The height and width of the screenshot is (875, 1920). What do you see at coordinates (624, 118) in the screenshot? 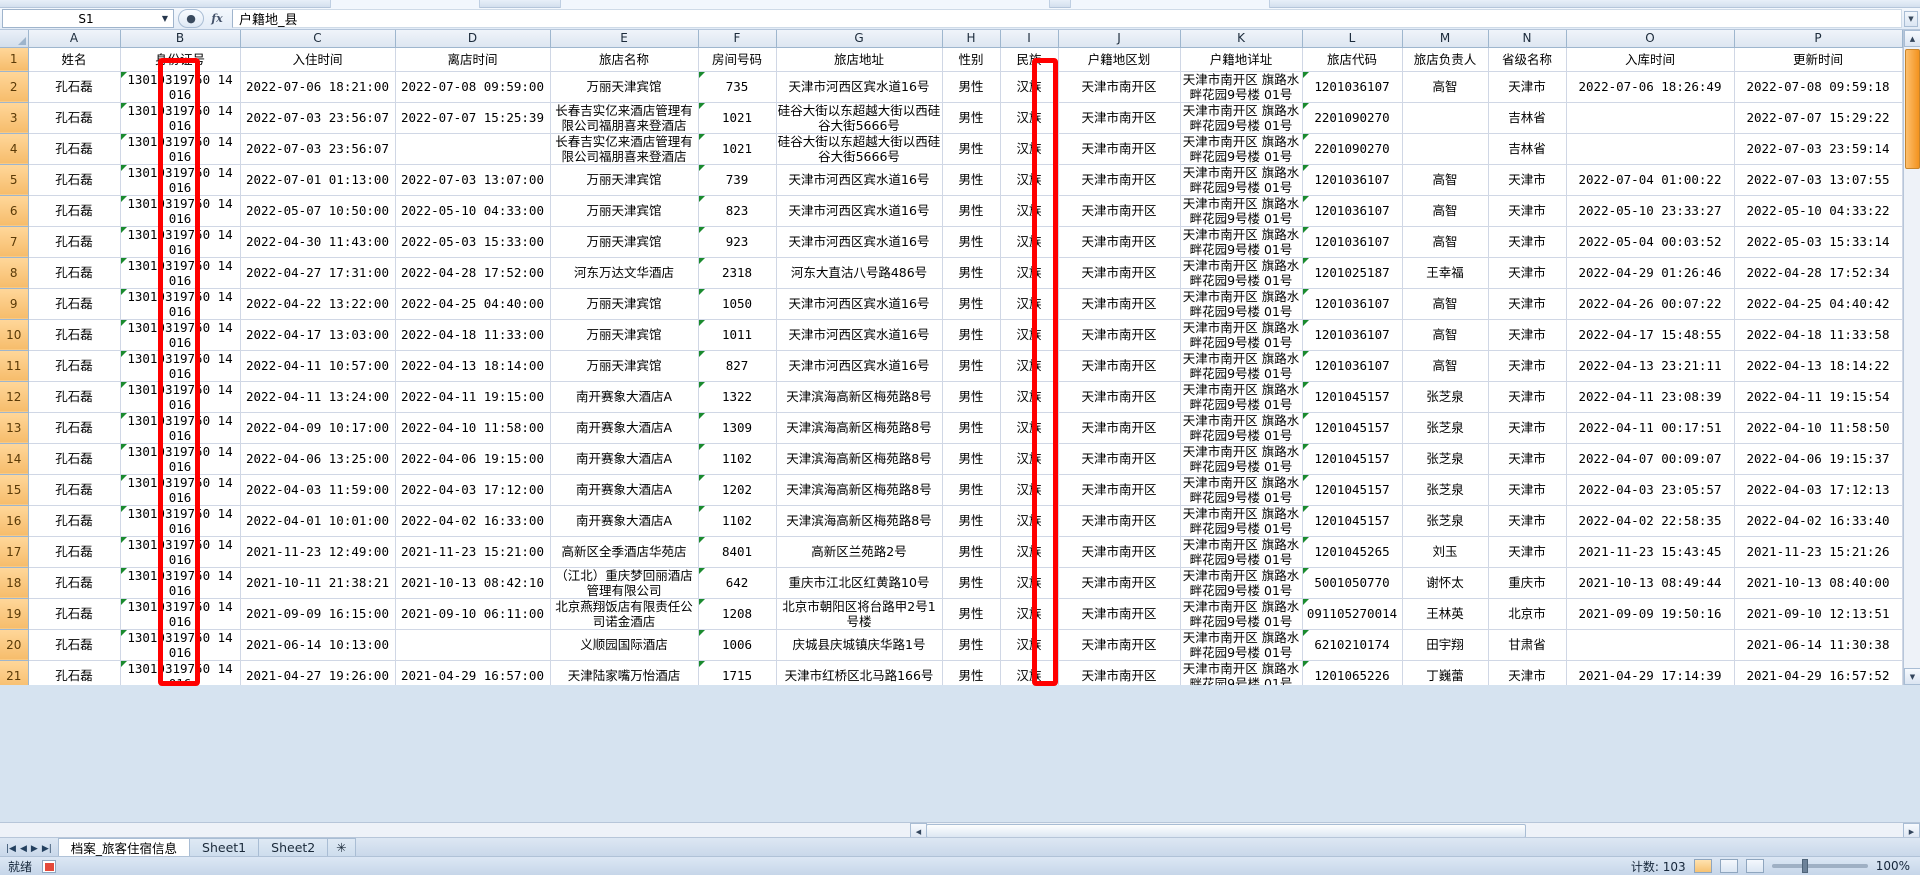
I see `cell-e3: 长春吉实亿来酒店管理有限公司福朋喜来登酒店` at bounding box center [624, 118].